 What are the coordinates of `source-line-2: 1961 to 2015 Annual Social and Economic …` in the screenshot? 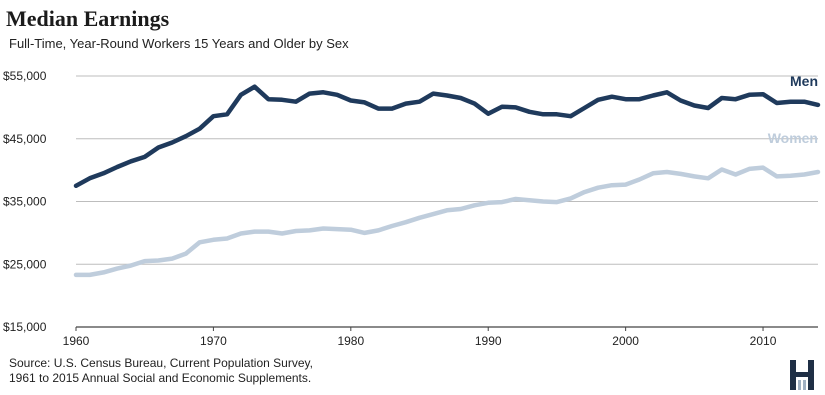 It's located at (160, 378).